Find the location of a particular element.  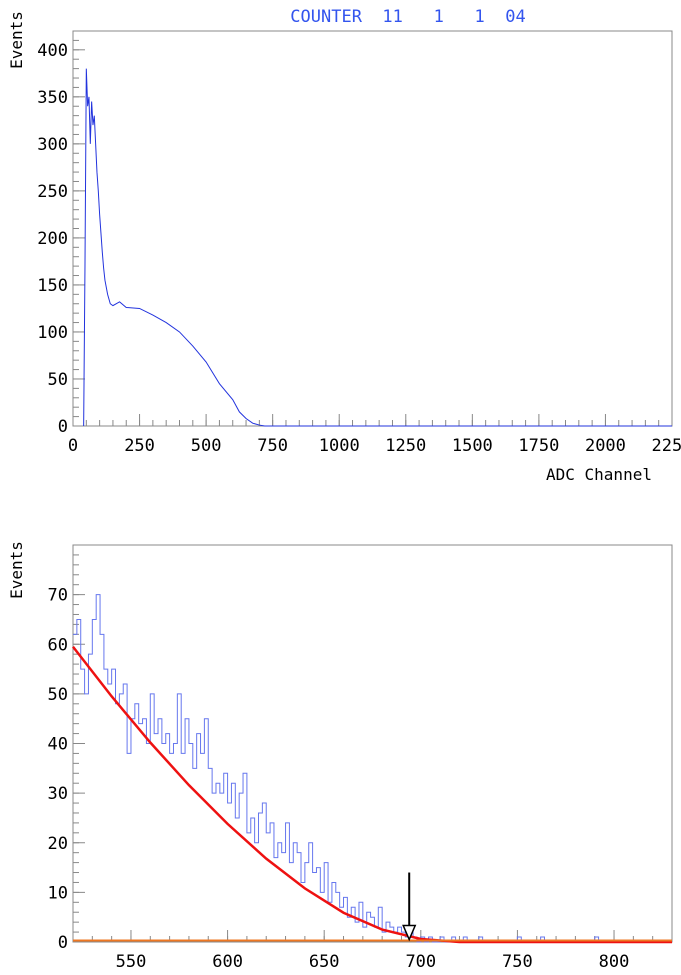

x-tick-label: 600 is located at coordinates (227, 962).